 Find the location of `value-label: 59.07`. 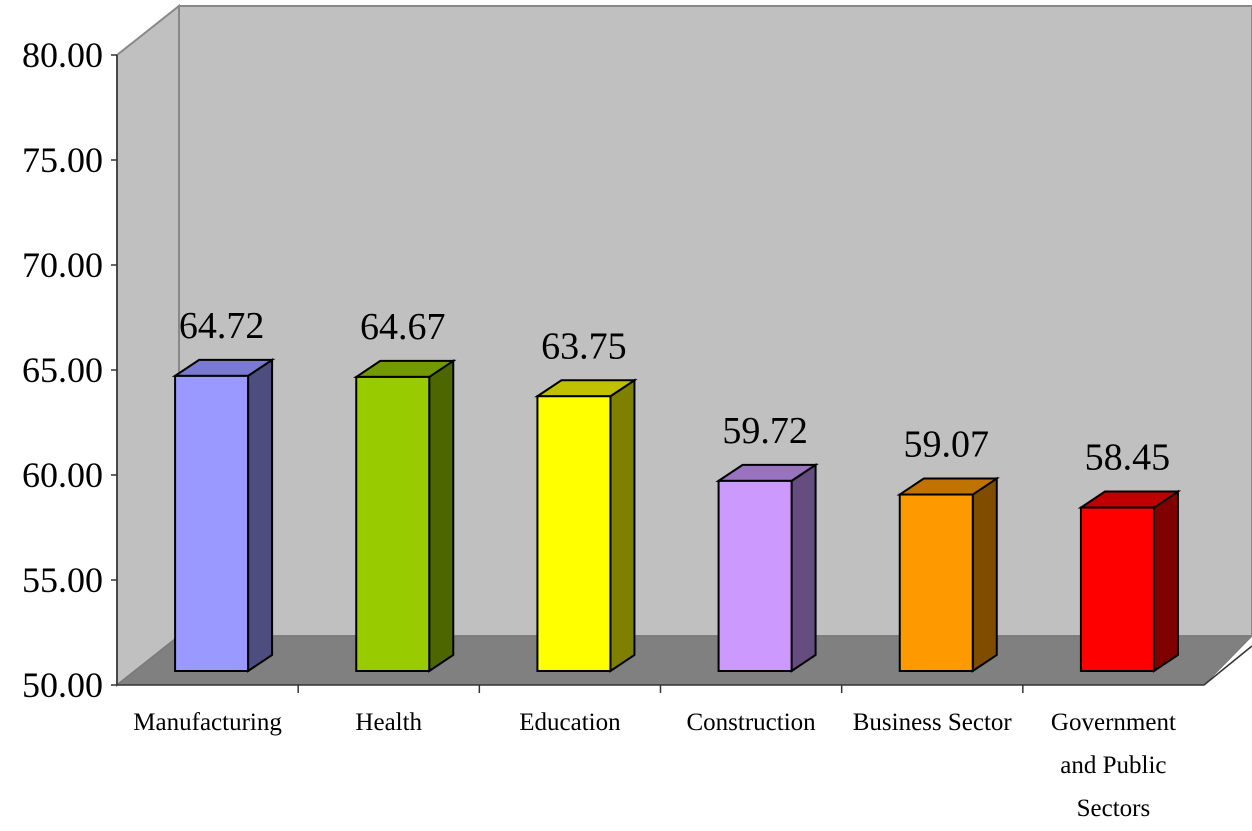

value-label: 59.07 is located at coordinates (947, 445).